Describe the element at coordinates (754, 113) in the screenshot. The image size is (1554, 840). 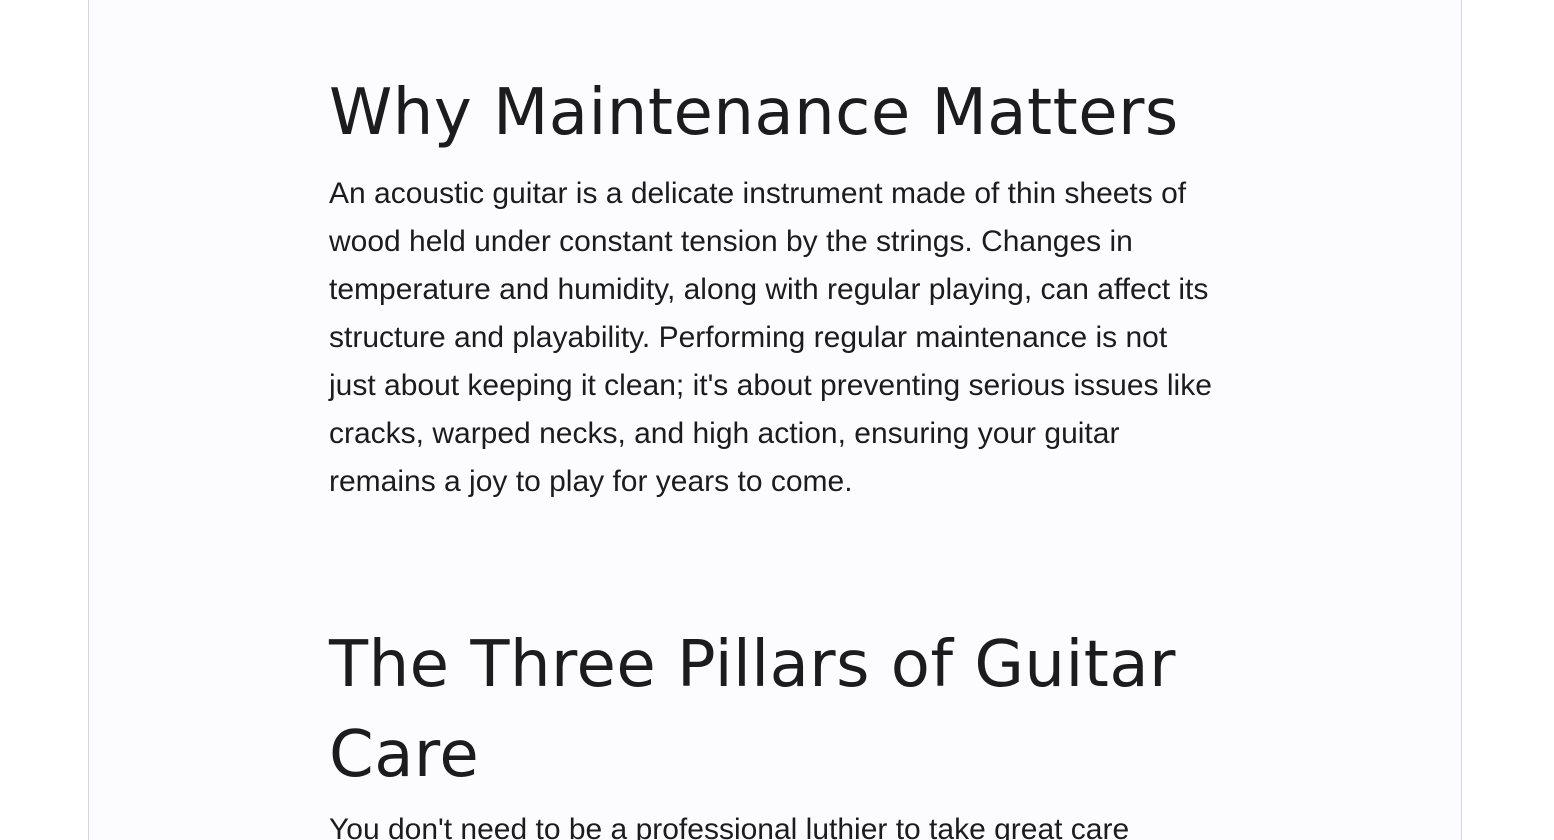
I see `section-heading-why-maintenance-matters: Why Maintenance Matters` at that location.